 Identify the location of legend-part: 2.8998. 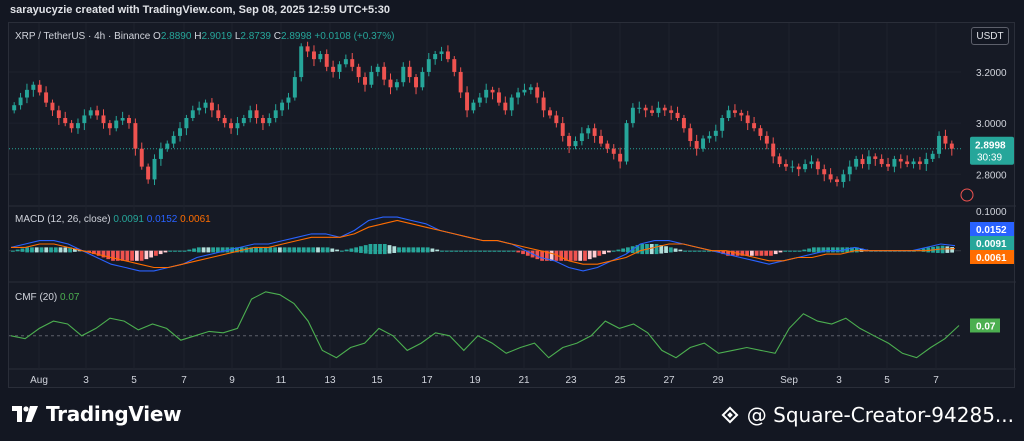
(297, 36).